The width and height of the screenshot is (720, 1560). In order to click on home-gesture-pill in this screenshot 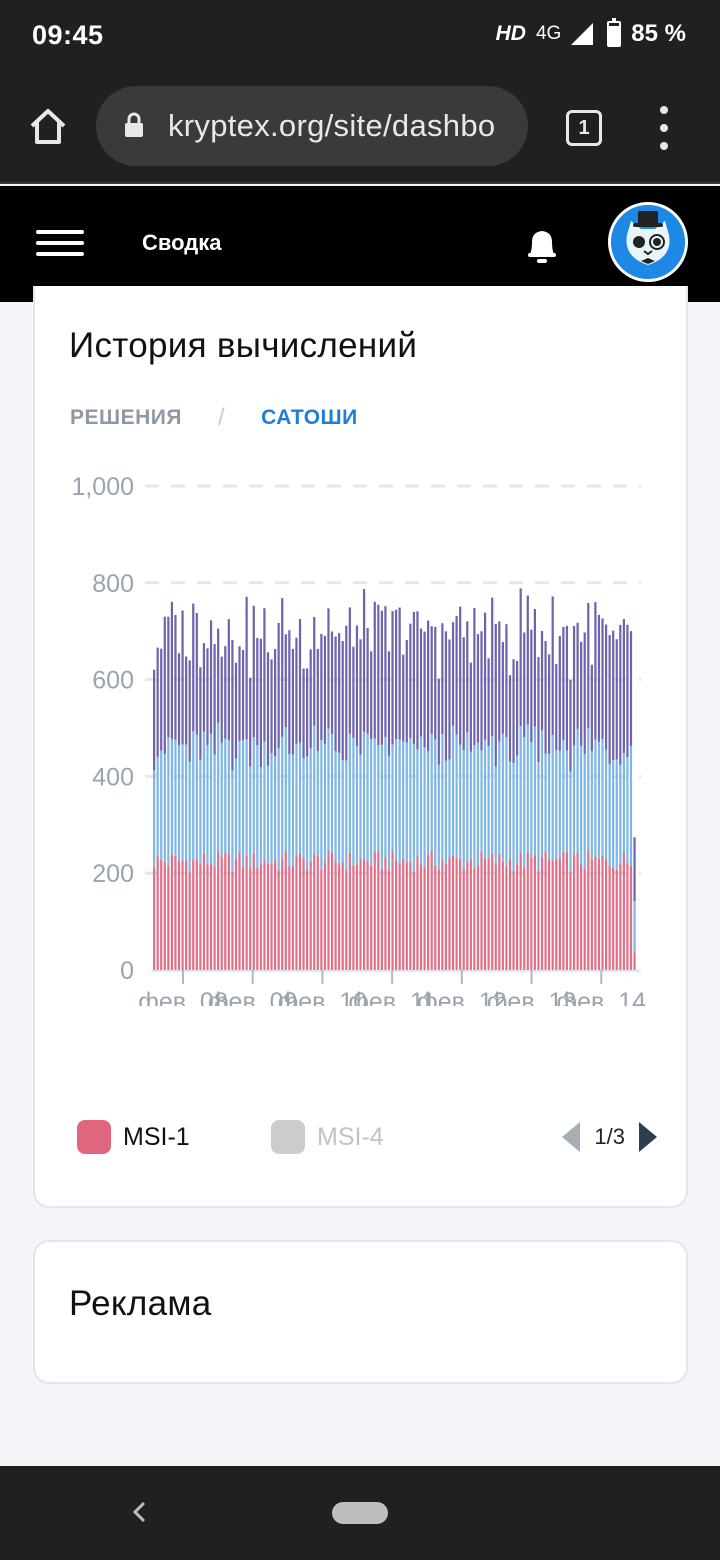, I will do `click(360, 1513)`.